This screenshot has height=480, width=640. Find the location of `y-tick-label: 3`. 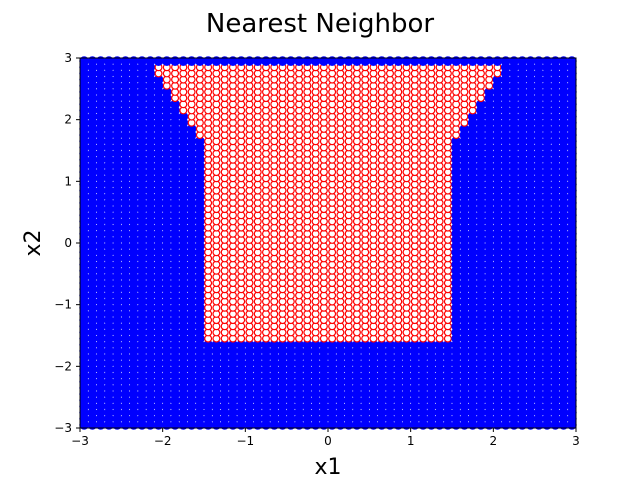

y-tick-label: 3 is located at coordinates (68, 58).